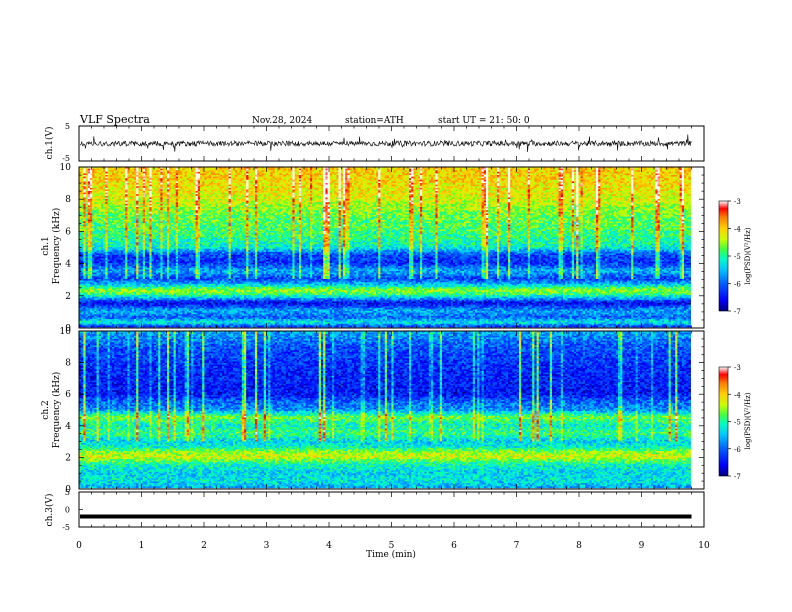  Describe the element at coordinates (374, 121) in the screenshot. I see `station-label: station=ATH` at that location.